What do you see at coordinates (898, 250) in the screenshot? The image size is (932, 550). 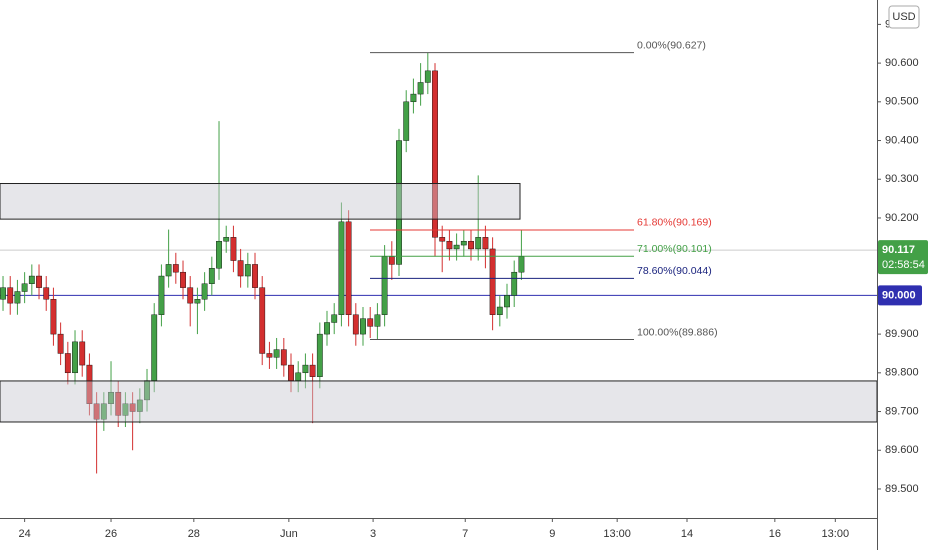 I see `last-price-label: 90.117` at bounding box center [898, 250].